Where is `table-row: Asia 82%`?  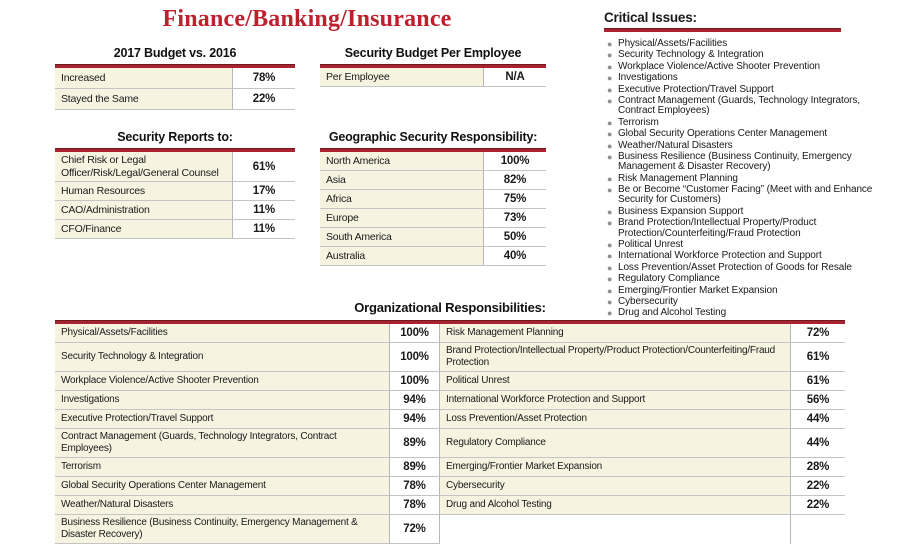
table-row: Asia 82% is located at coordinates (433, 180).